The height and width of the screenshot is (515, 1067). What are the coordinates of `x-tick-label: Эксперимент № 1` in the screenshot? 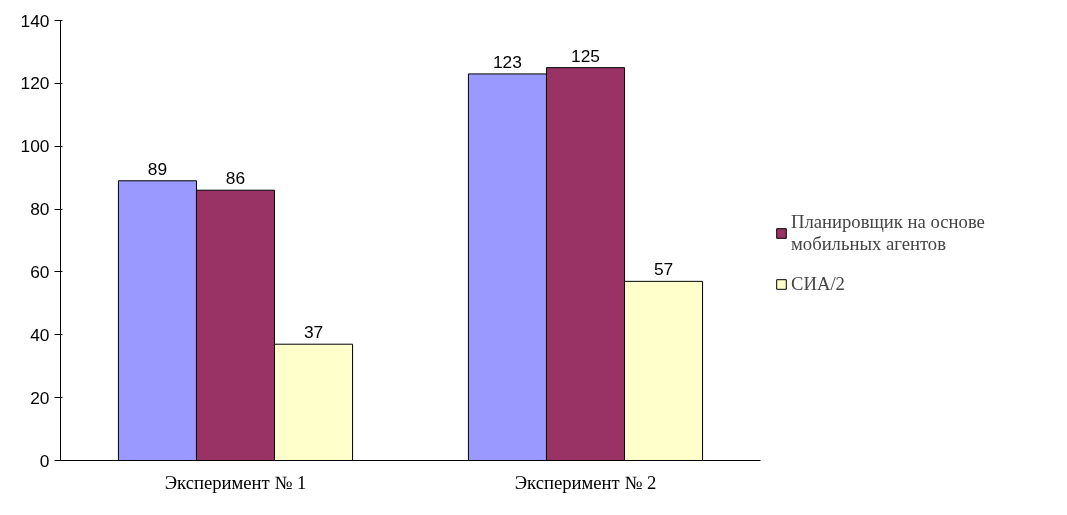 It's located at (235, 482).